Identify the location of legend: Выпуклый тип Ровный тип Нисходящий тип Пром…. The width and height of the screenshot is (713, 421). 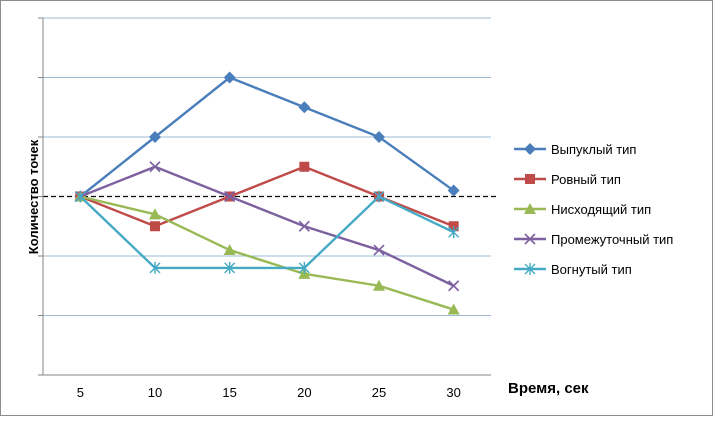
(593, 209).